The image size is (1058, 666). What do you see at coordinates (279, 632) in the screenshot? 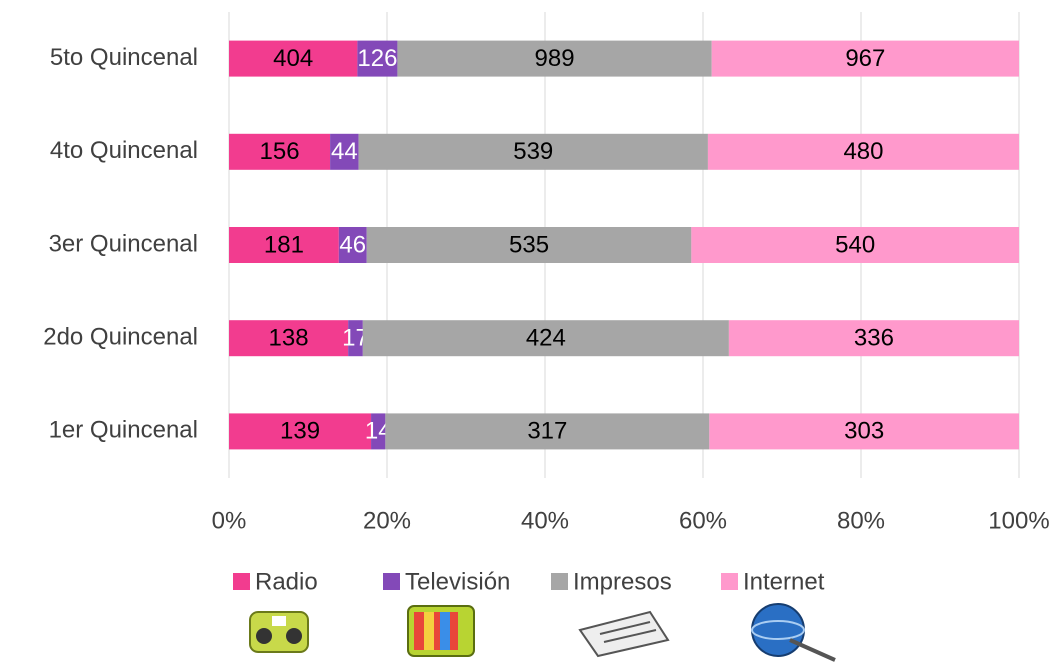
I see `radio-icon` at bounding box center [279, 632].